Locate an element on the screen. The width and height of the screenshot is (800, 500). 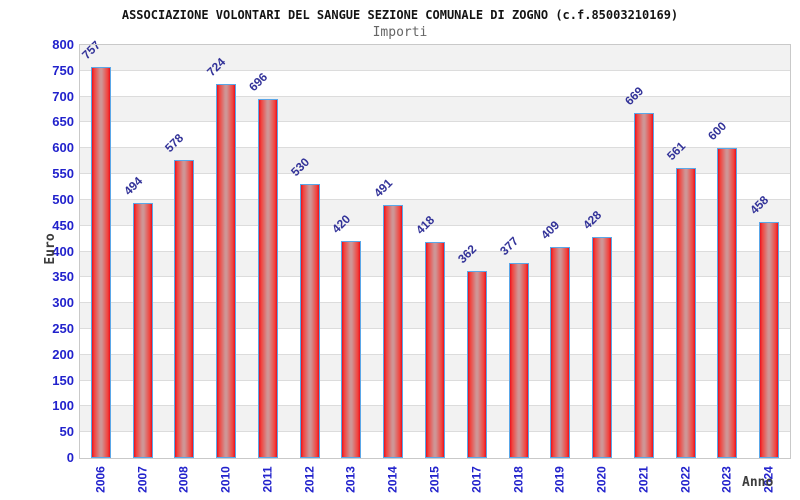
x-tick-label: 2023 is located at coordinates (726, 479).